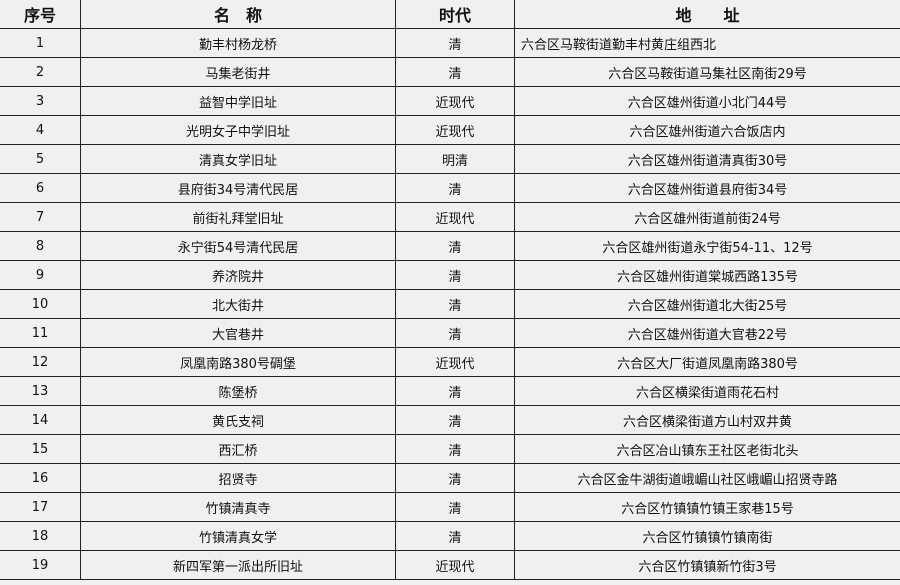 The height and width of the screenshot is (585, 900). Describe the element at coordinates (238, 449) in the screenshot. I see `cell-name: 西汇桥` at that location.